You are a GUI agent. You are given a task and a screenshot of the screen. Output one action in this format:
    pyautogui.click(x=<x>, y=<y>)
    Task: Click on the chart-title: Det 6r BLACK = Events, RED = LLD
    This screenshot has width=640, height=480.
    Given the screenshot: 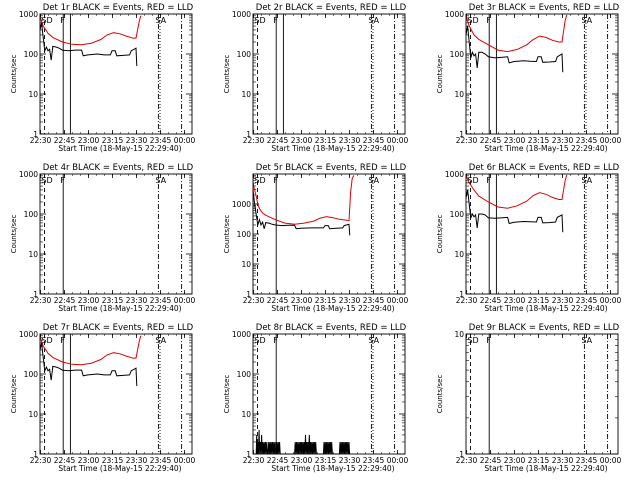 What is the action you would take?
    pyautogui.click(x=544, y=168)
    